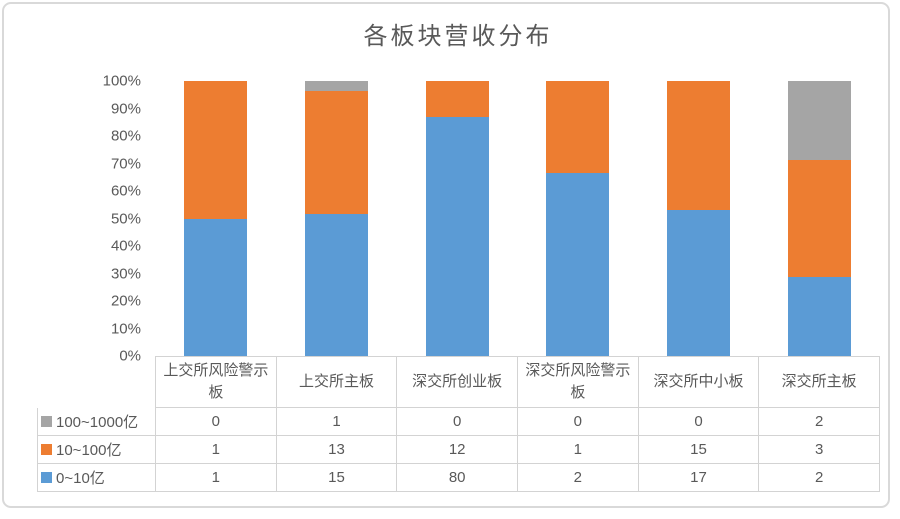  I want to click on category-header-cell: 上交所风险警示板, so click(216, 382).